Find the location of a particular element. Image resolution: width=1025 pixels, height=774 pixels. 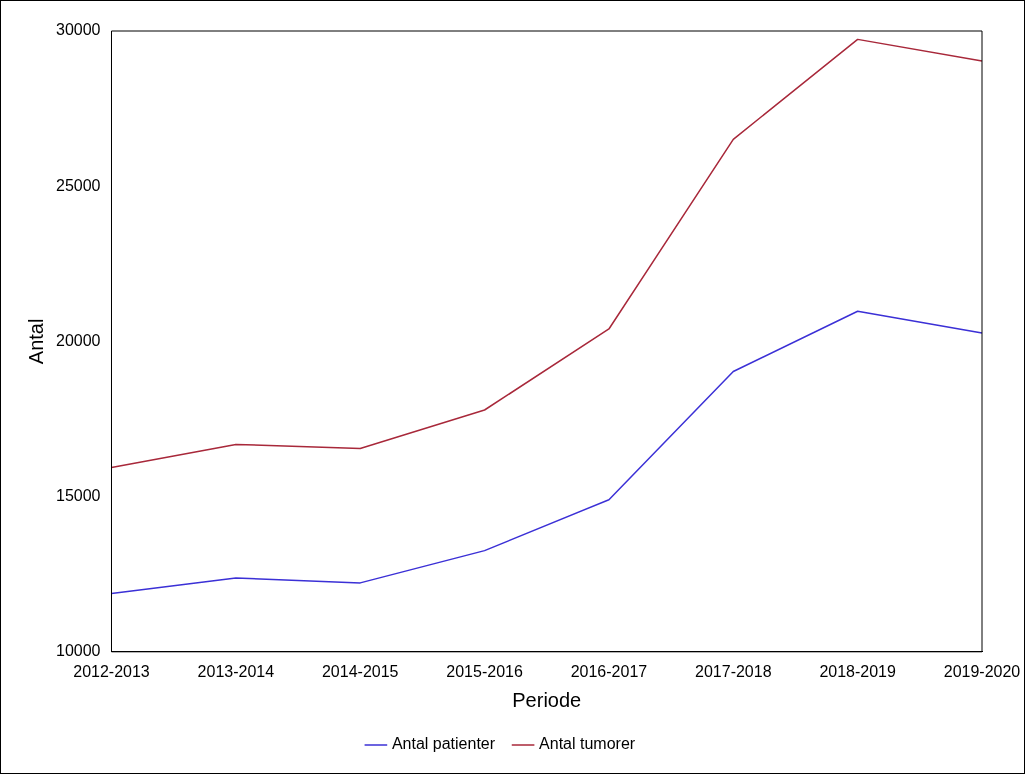

x-tick-label: 2017-2018 is located at coordinates (733, 671).